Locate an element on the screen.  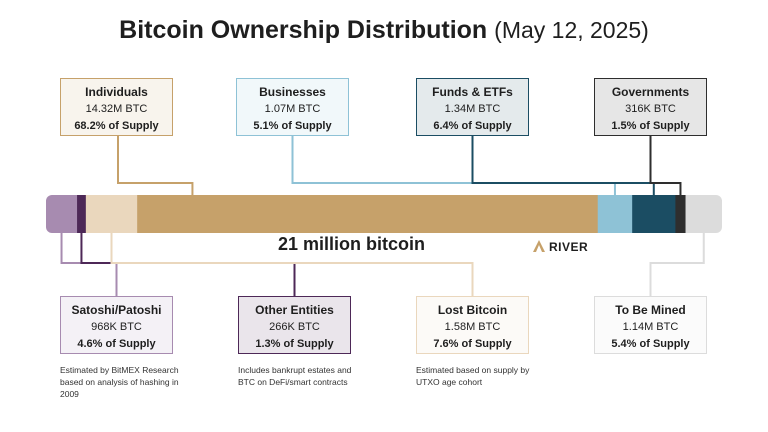
card-btc: 1.07M BTC is located at coordinates (292, 109).